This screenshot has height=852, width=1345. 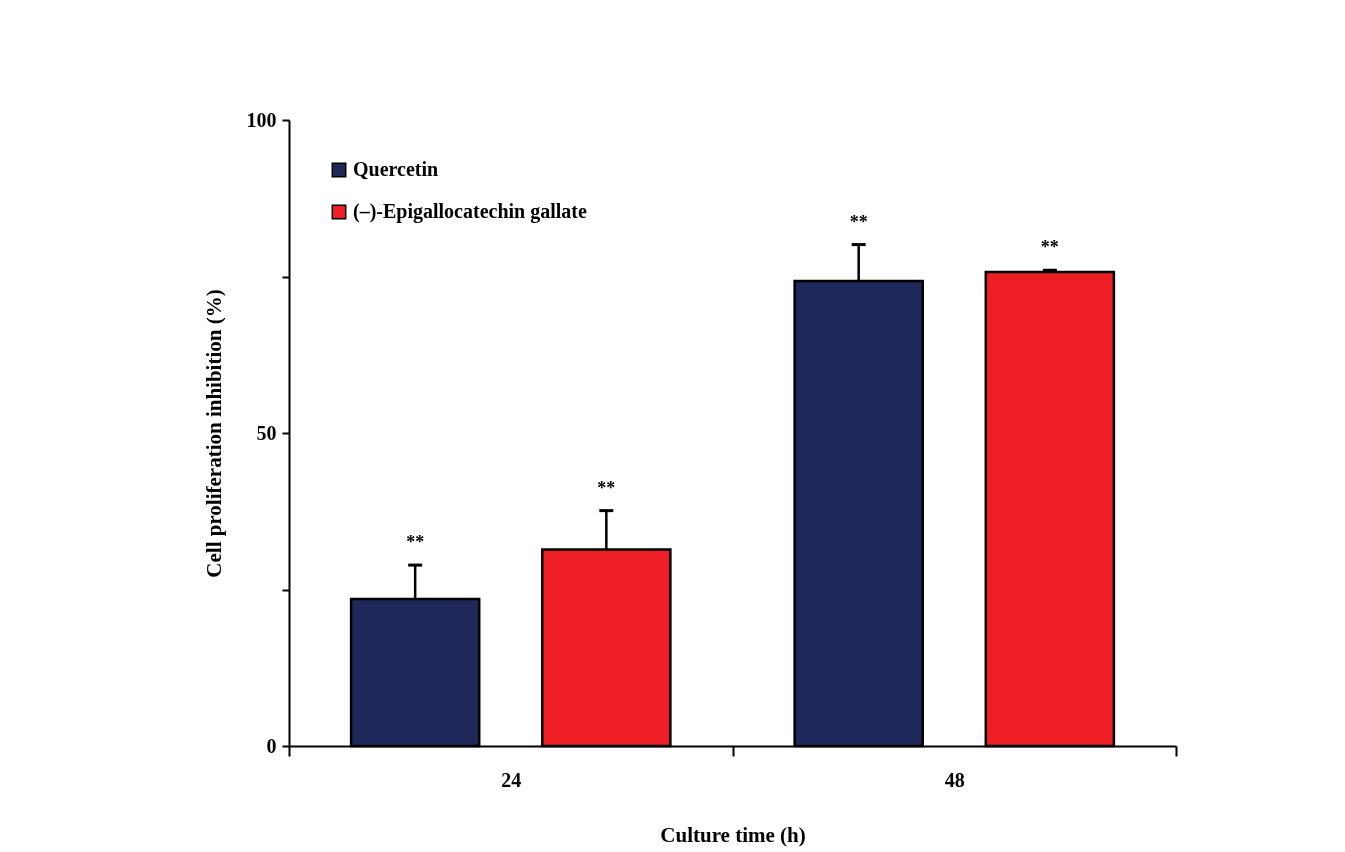 I want to click on legend-label: (–)-Epigallocatechin gallate, so click(x=470, y=211).